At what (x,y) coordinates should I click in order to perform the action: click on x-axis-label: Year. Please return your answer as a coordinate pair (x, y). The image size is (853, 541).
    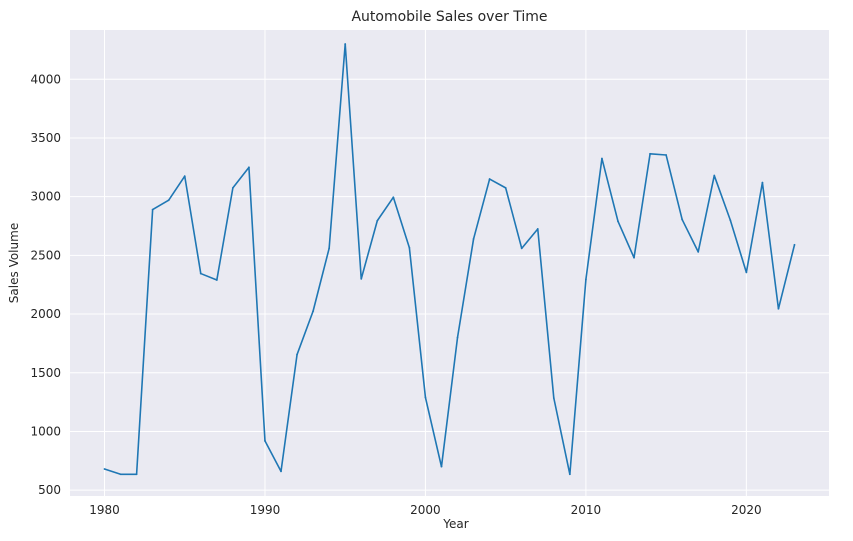
    Looking at the image, I should click on (455, 524).